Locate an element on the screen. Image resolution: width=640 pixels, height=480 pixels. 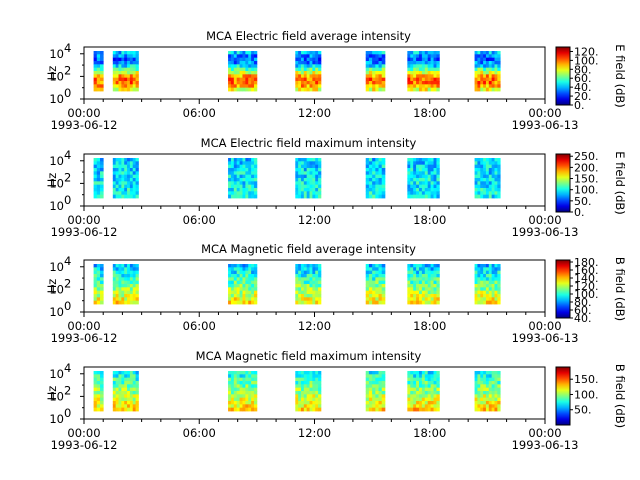
y-tick-exponent: 2 is located at coordinates (67, 177).